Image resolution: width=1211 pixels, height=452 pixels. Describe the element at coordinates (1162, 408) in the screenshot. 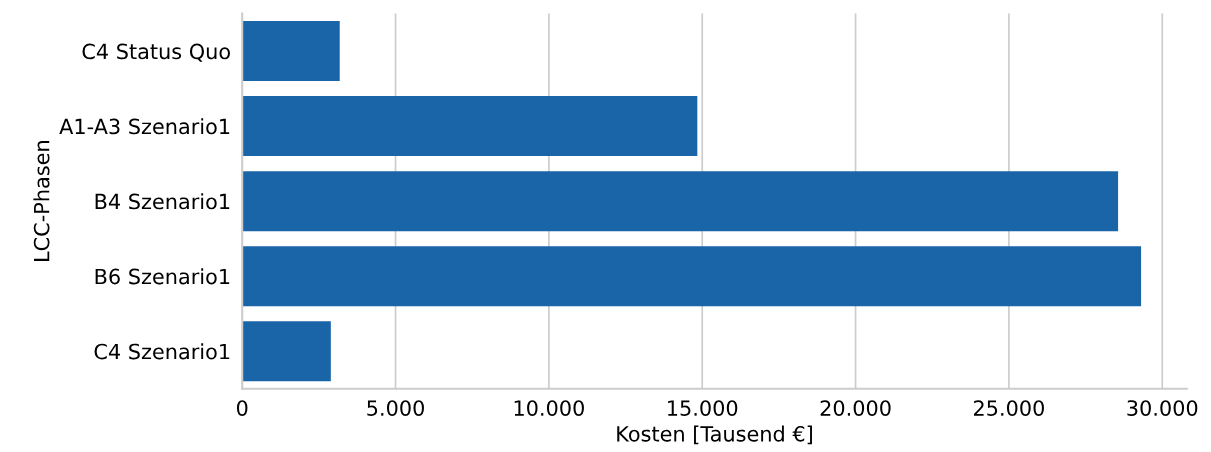

I see `x-tick-label: 30.000` at that location.